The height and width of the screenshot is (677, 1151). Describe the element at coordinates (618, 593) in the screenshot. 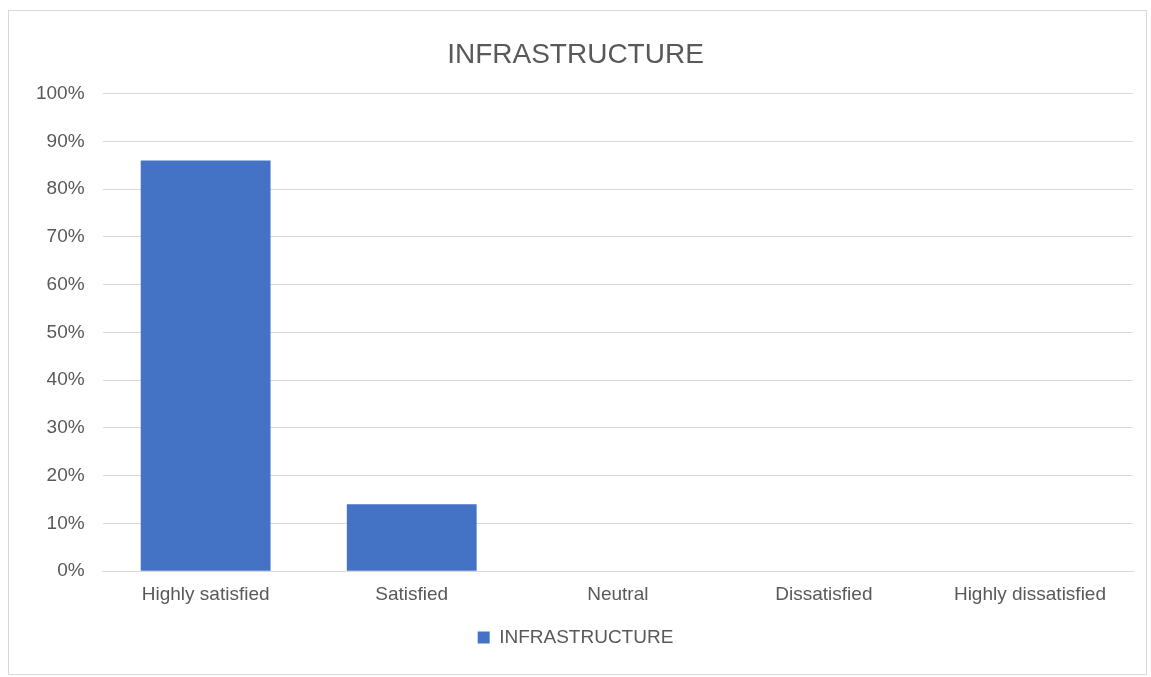

I see `x-tick-label: Neutral` at that location.